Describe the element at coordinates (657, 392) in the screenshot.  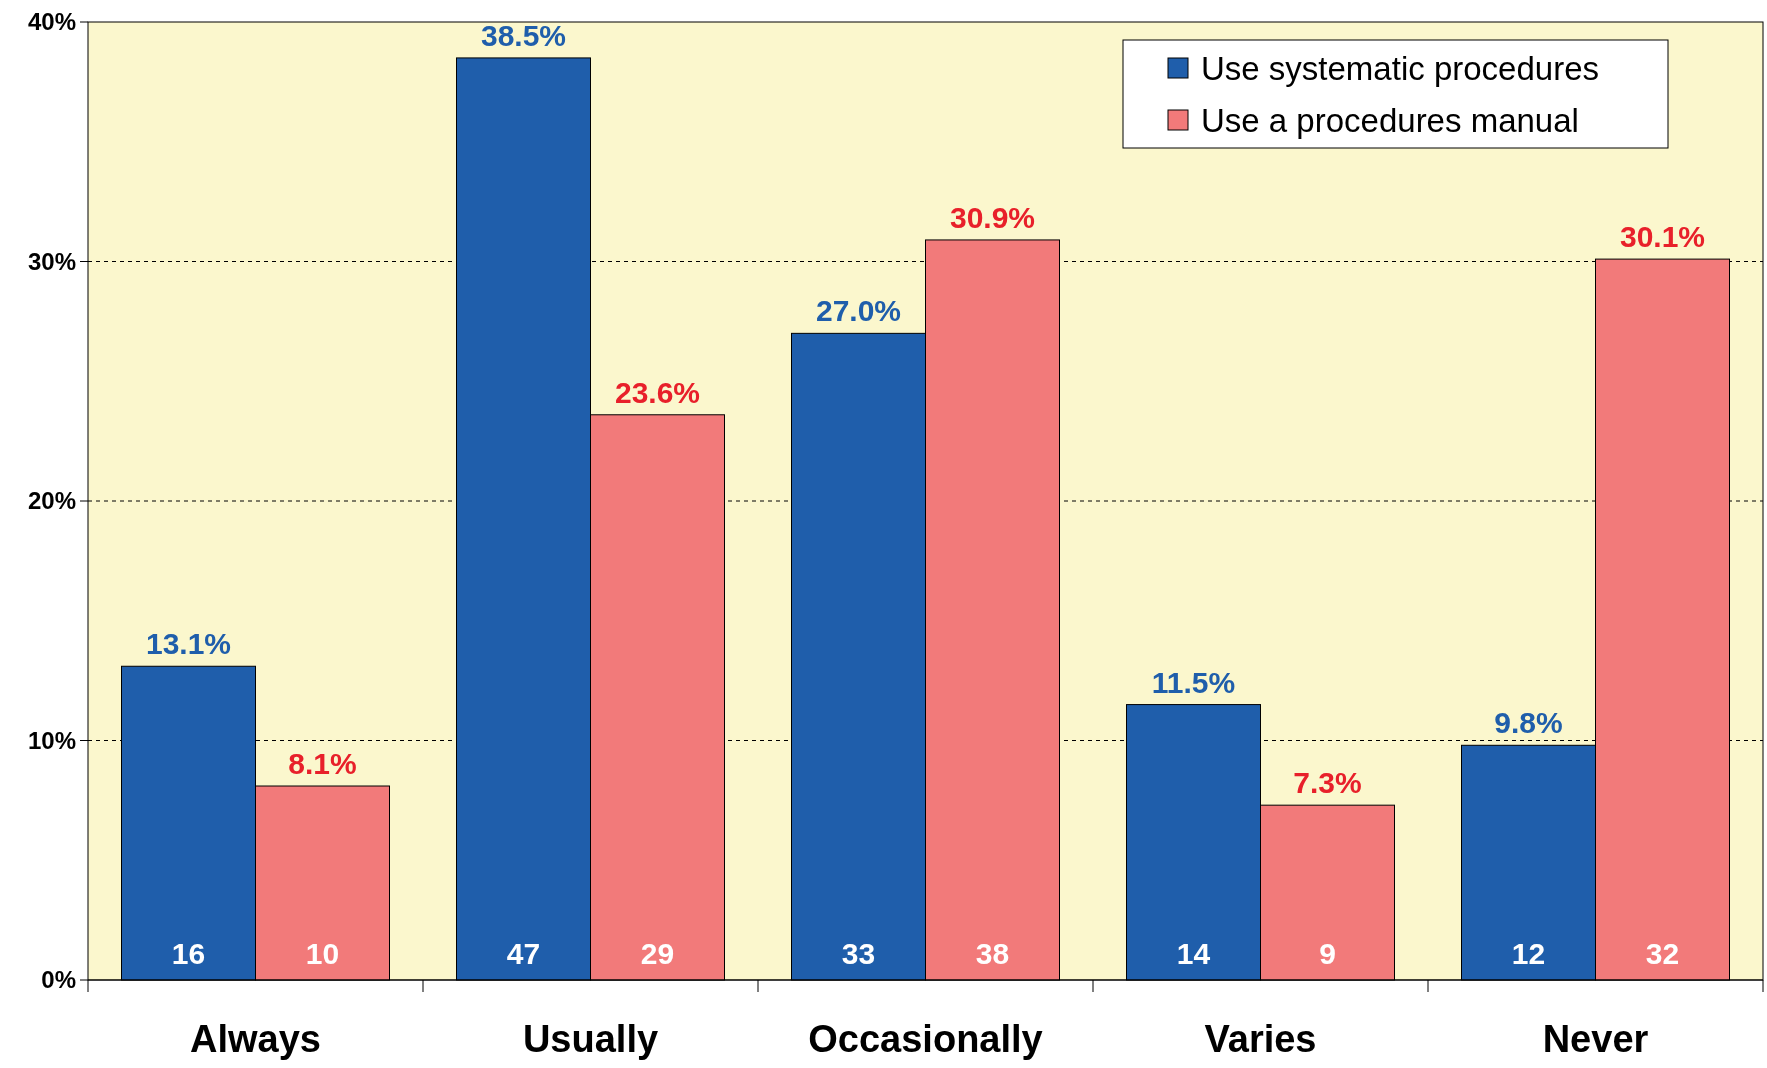
I see `data-label: 23.6%` at that location.